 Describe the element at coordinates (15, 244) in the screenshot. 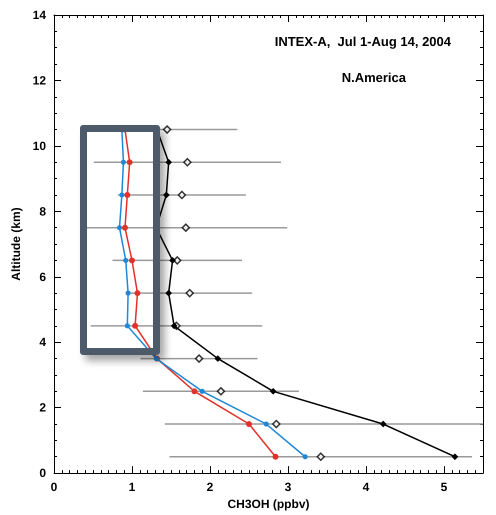

I see `y-axis-title: Altitude (km)` at that location.